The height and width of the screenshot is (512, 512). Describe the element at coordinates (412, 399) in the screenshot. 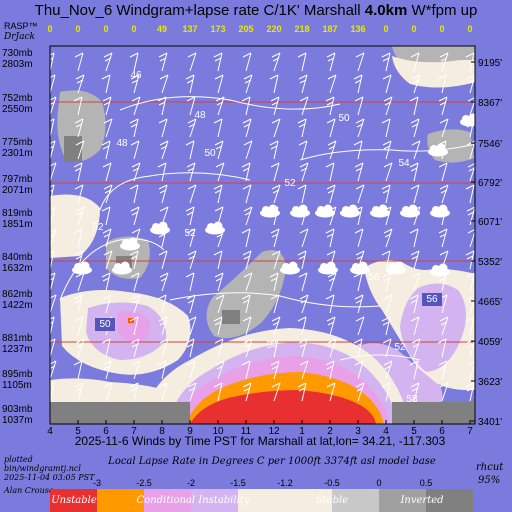

I see `wind-speed-label: 58` at that location.